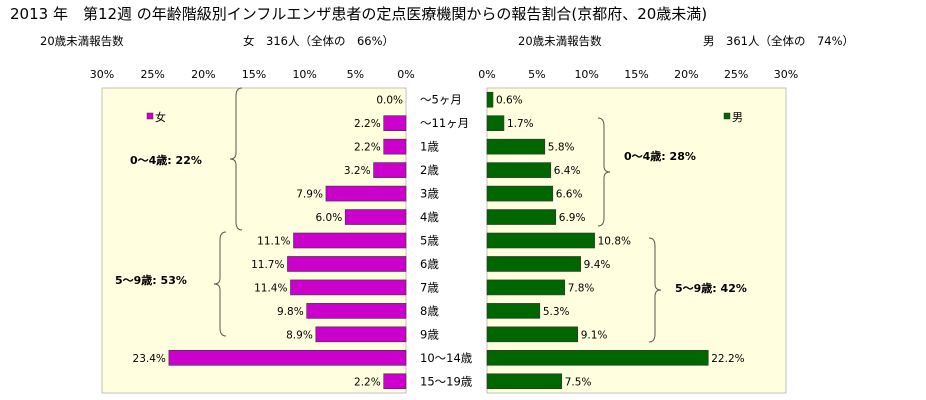 The width and height of the screenshot is (926, 400). Describe the element at coordinates (586, 74) in the screenshot. I see `male-axis-tick: 10%` at that location.